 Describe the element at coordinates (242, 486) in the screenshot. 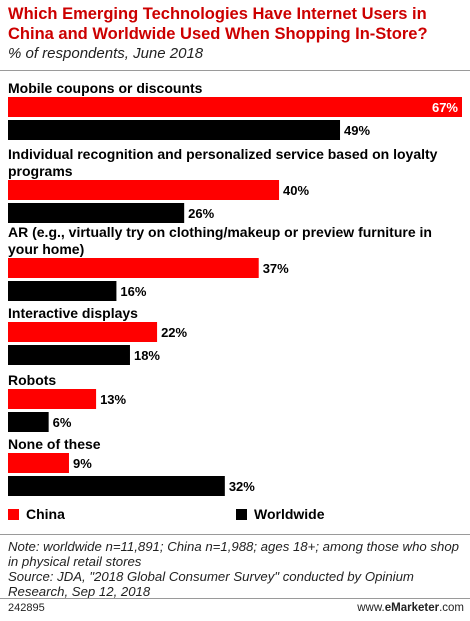

I see `value-label-worldwide: 32%` at that location.